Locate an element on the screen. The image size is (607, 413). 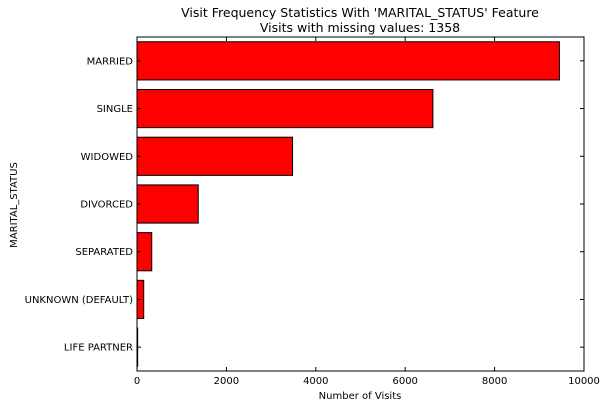
y-tick-label: SINGLE is located at coordinates (115, 109).